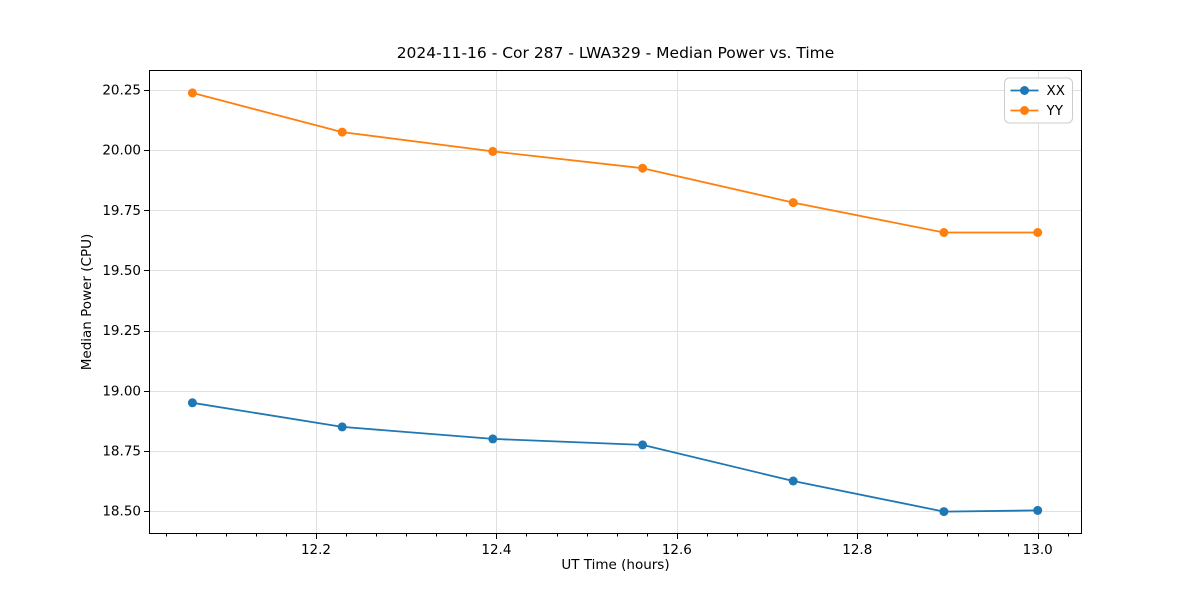 The width and height of the screenshot is (1200, 600). I want to click on y-tick-label: 19.50, so click(121, 271).